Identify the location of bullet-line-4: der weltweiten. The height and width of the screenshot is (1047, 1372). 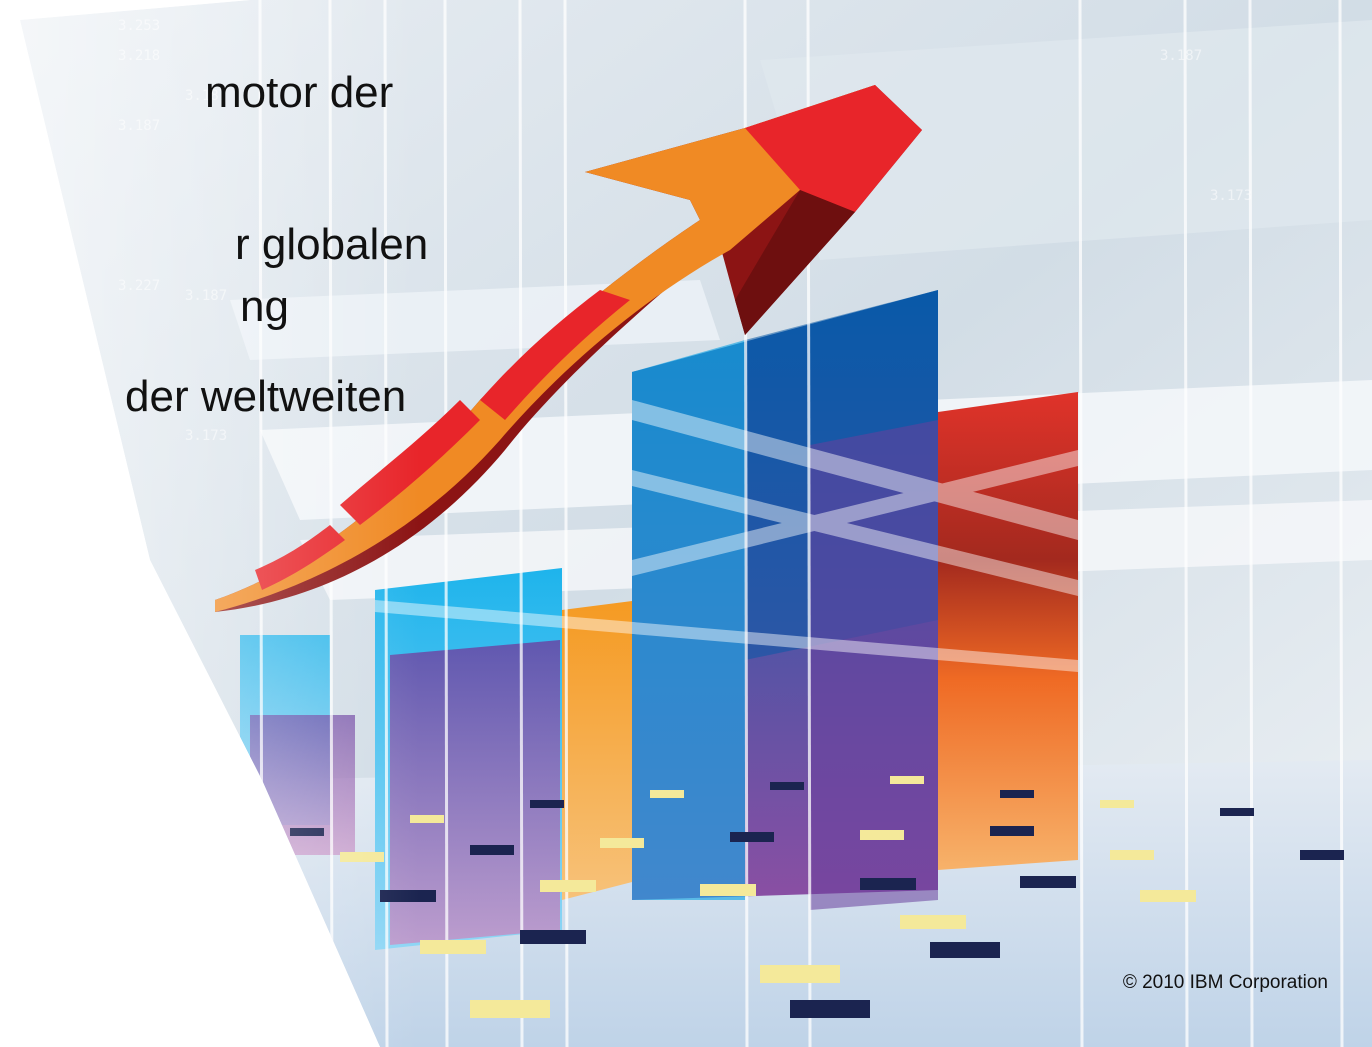
(266, 396).